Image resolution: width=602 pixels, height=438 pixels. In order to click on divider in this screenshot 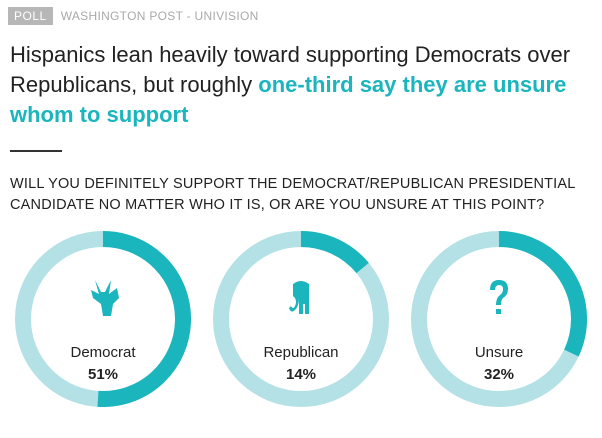, I will do `click(36, 151)`.